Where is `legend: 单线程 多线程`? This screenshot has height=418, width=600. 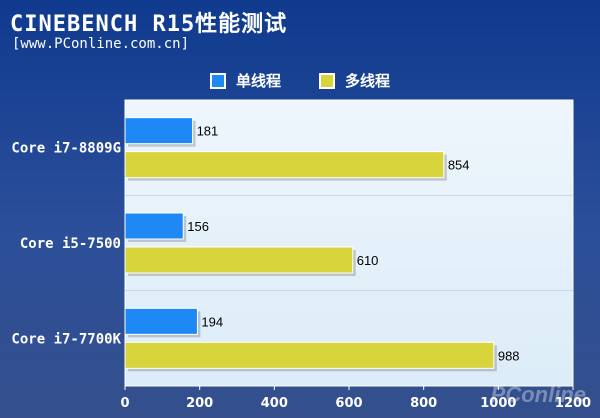 legend: 单线程 多线程 is located at coordinates (300, 80).